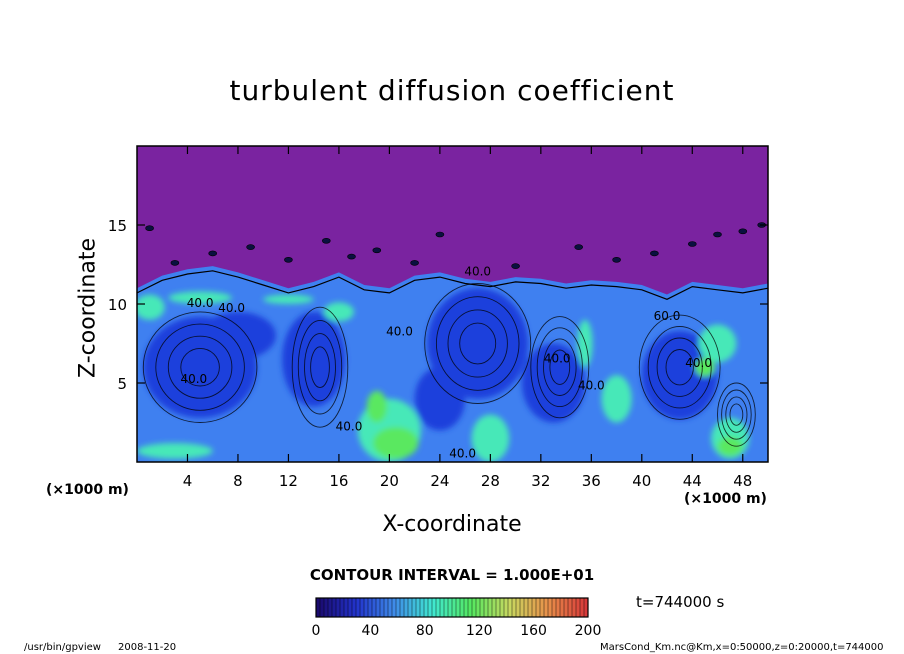 The width and height of the screenshot is (904, 654). Describe the element at coordinates (238, 481) in the screenshot. I see `x-tick-label: 8` at that location.